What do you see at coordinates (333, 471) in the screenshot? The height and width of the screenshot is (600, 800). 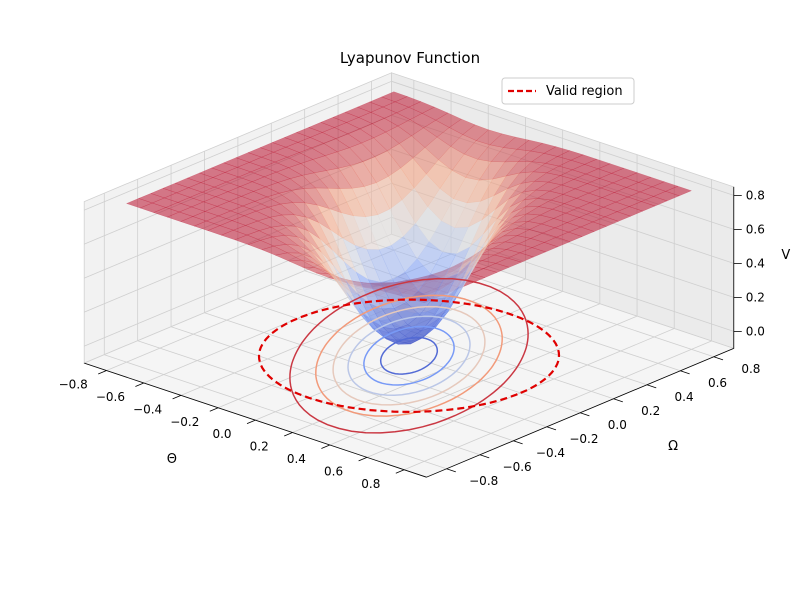 I see `x-tick-label: 0.6` at bounding box center [333, 471].